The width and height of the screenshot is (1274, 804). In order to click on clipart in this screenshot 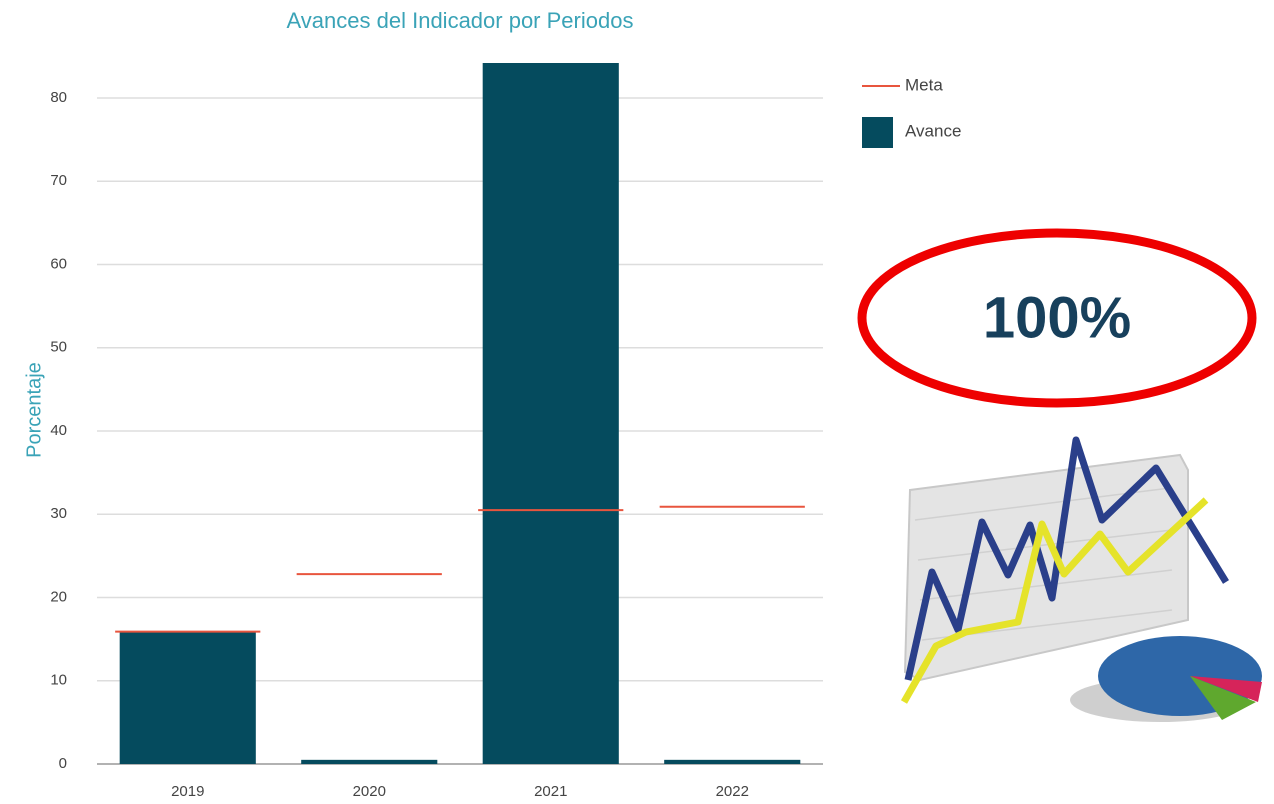, I will do `click(1081, 579)`.